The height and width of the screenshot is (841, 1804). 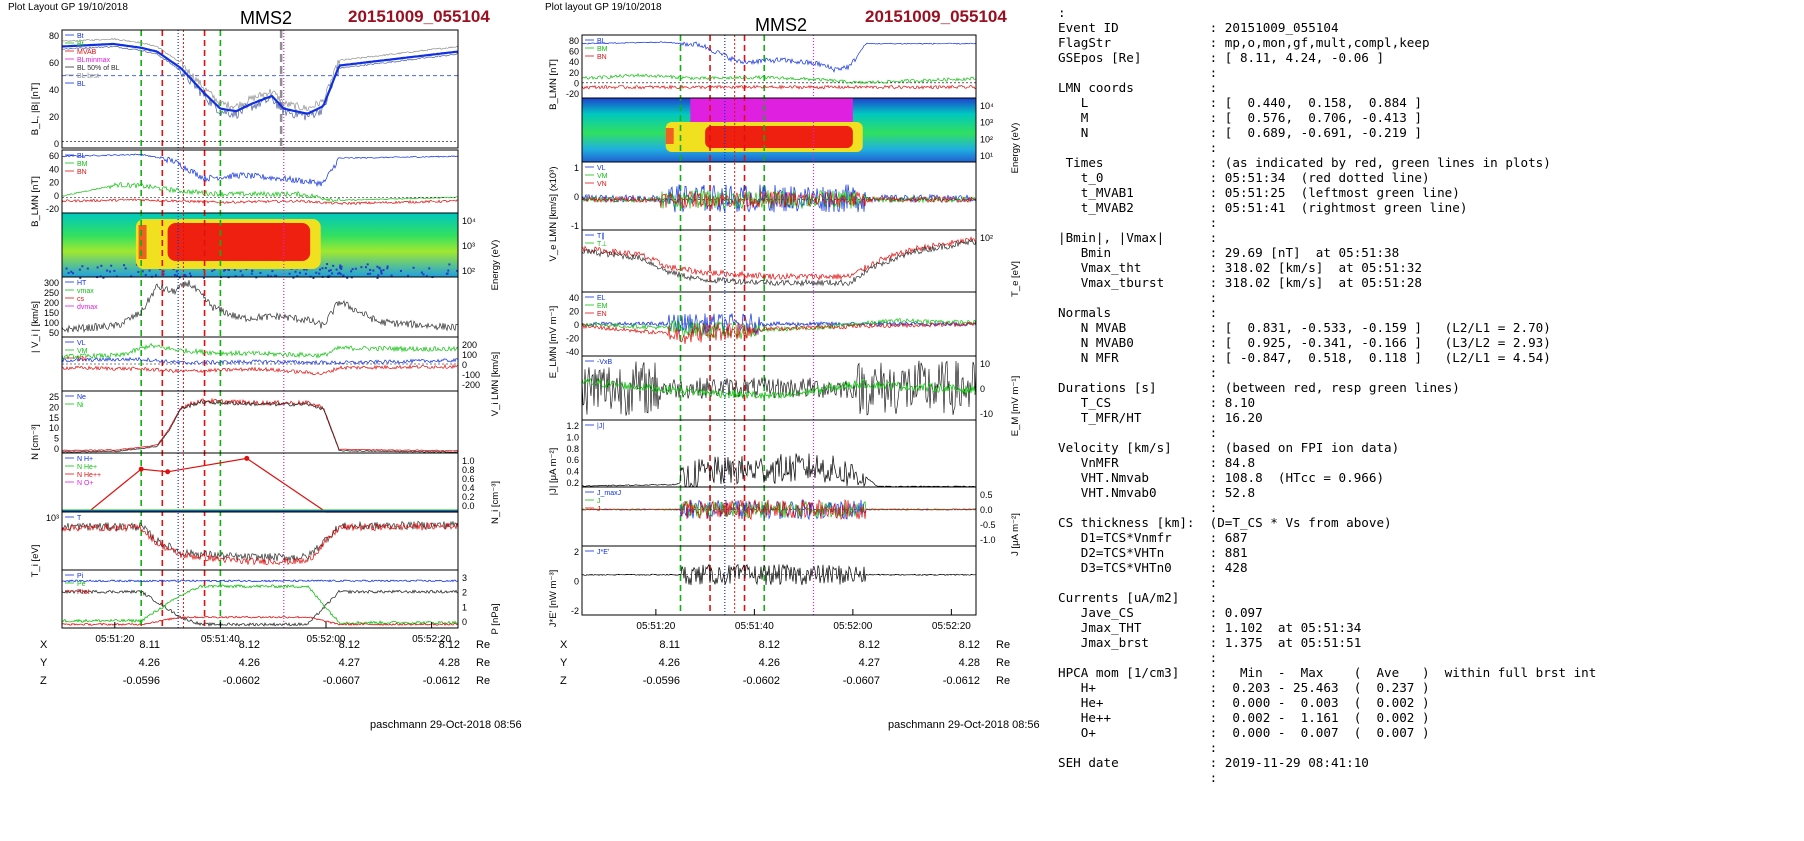 I want to click on bn-trace, so click(x=779, y=87).